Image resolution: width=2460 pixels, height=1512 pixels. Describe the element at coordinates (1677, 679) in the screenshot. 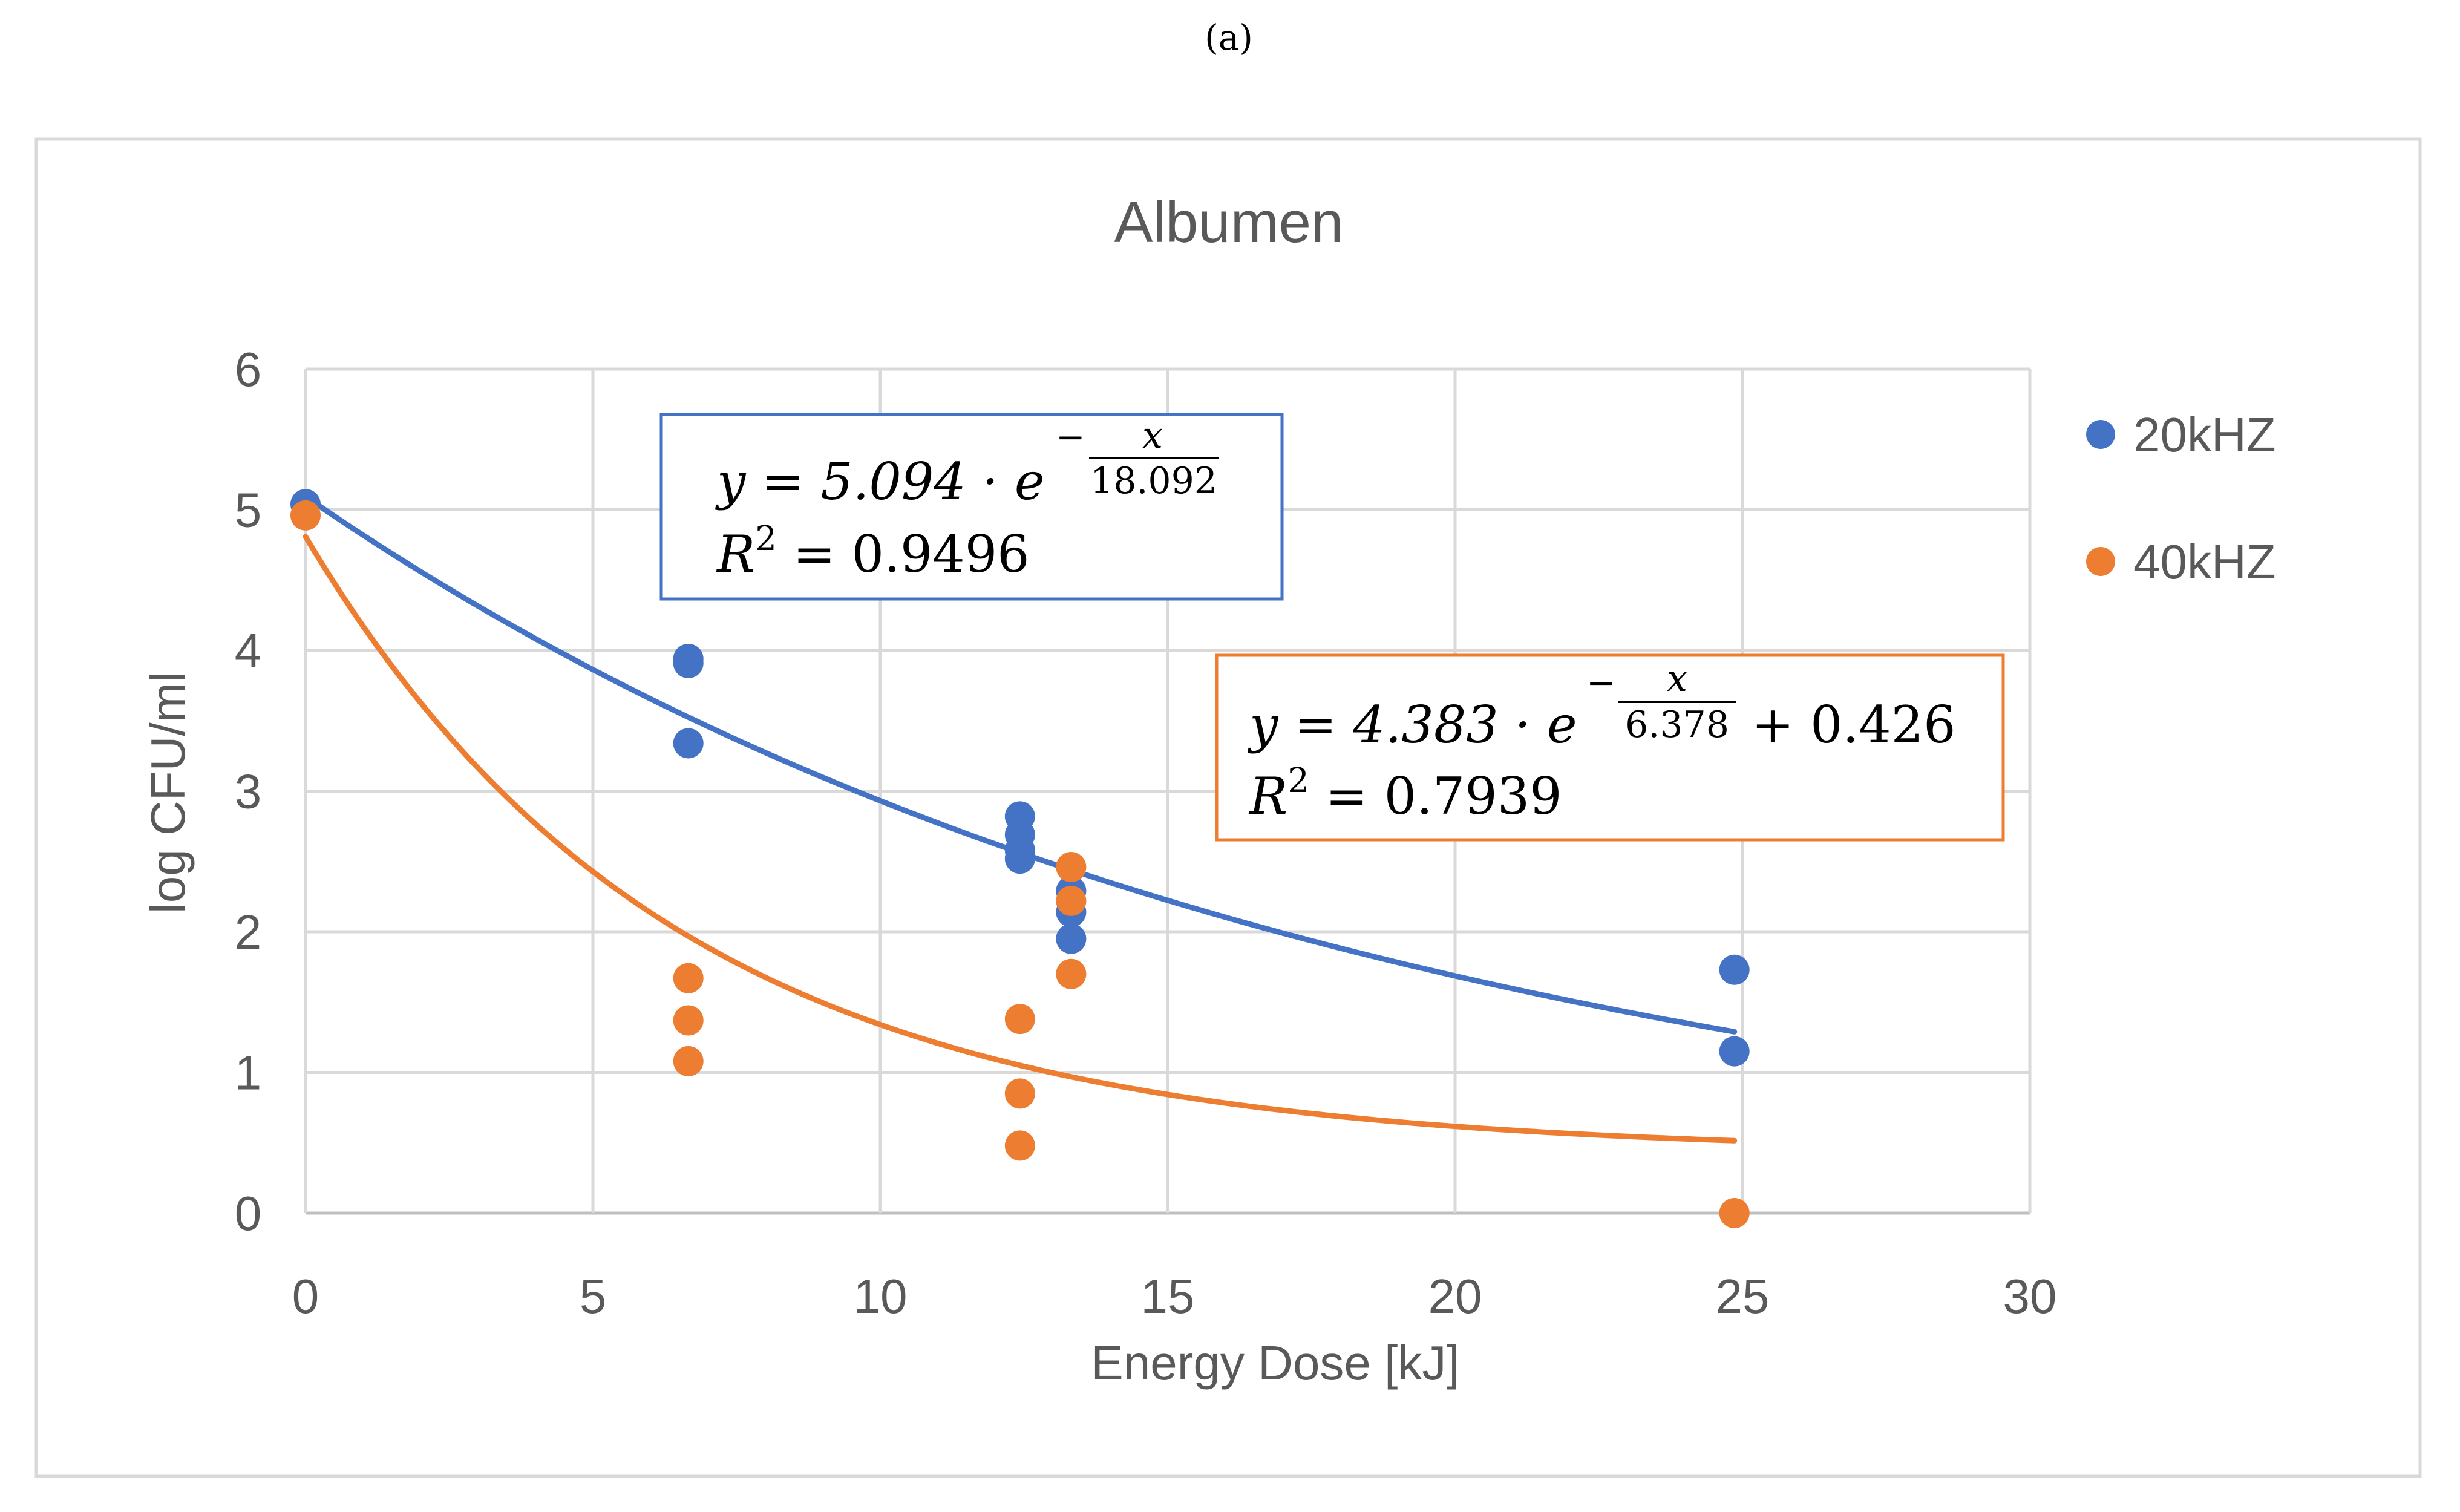

I see `exponent-numerator-40khz: x` at that location.